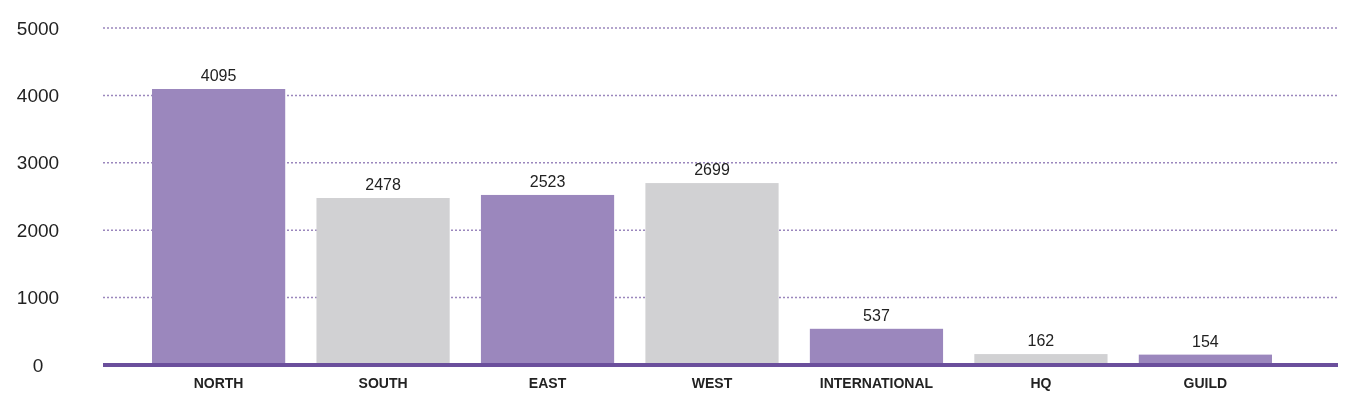 Image resolution: width=1350 pixels, height=403 pixels. I want to click on x-tick-label: GUILD, so click(1205, 383).